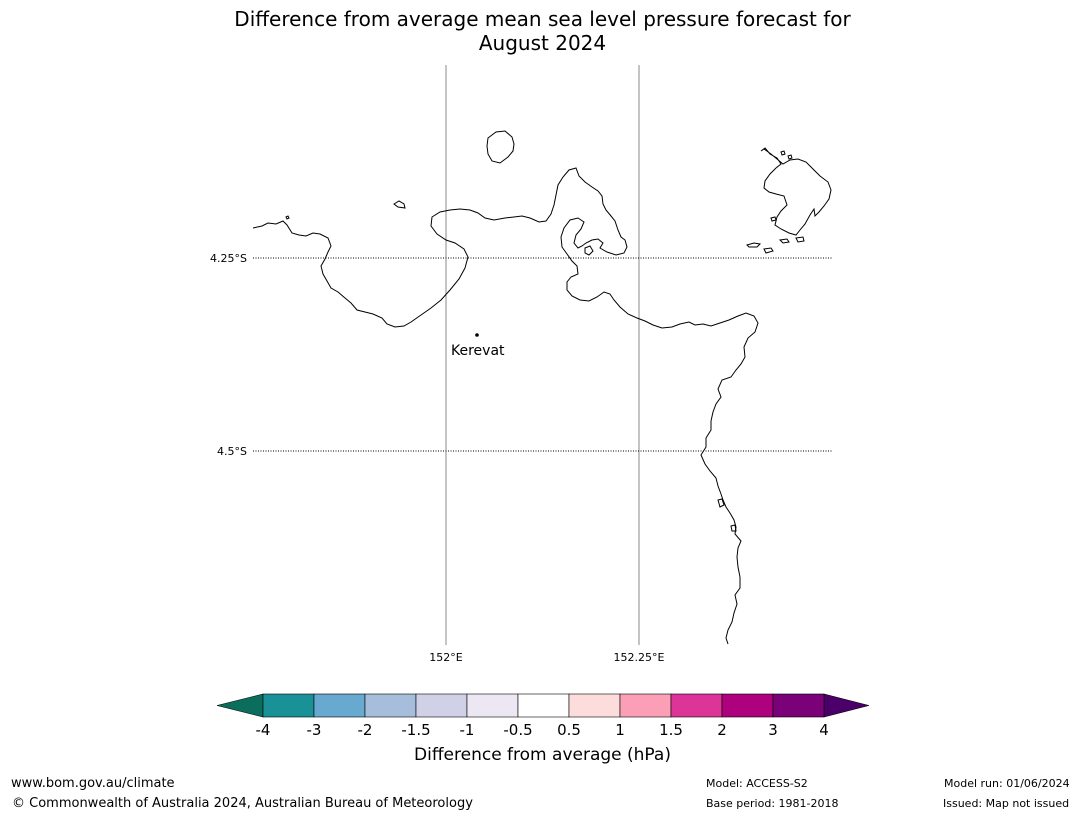  What do you see at coordinates (287, 217) in the screenshot?
I see `island-tiny-west` at bounding box center [287, 217].